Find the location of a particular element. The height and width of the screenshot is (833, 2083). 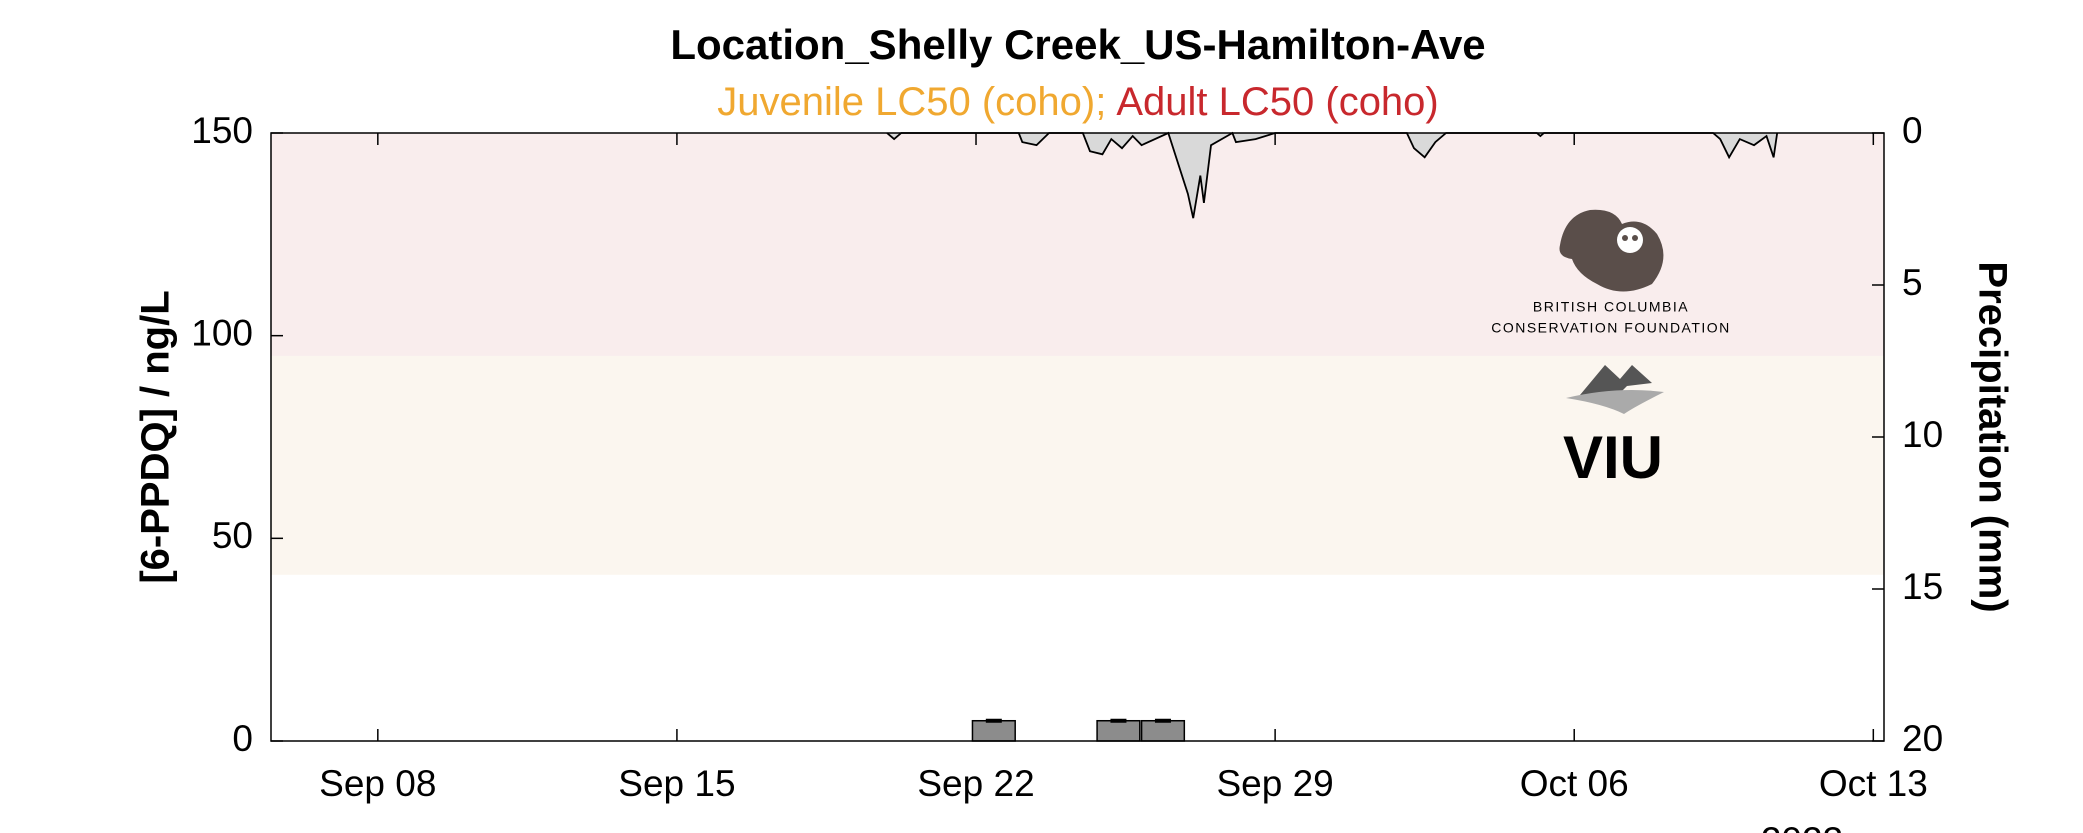

x-tick-label: Sep 15 is located at coordinates (676, 783).